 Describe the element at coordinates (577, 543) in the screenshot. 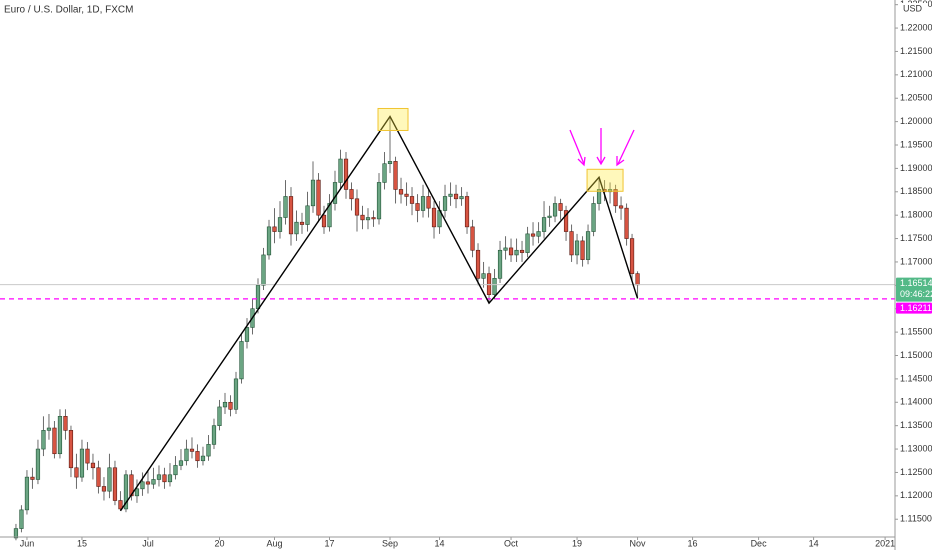

I see `x-tick-label: 19` at that location.